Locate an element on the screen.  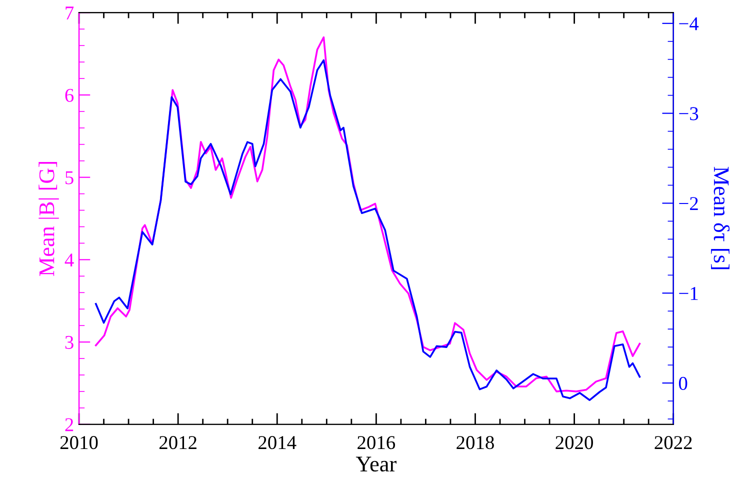
x-tick-label: 2010 is located at coordinates (79, 443).